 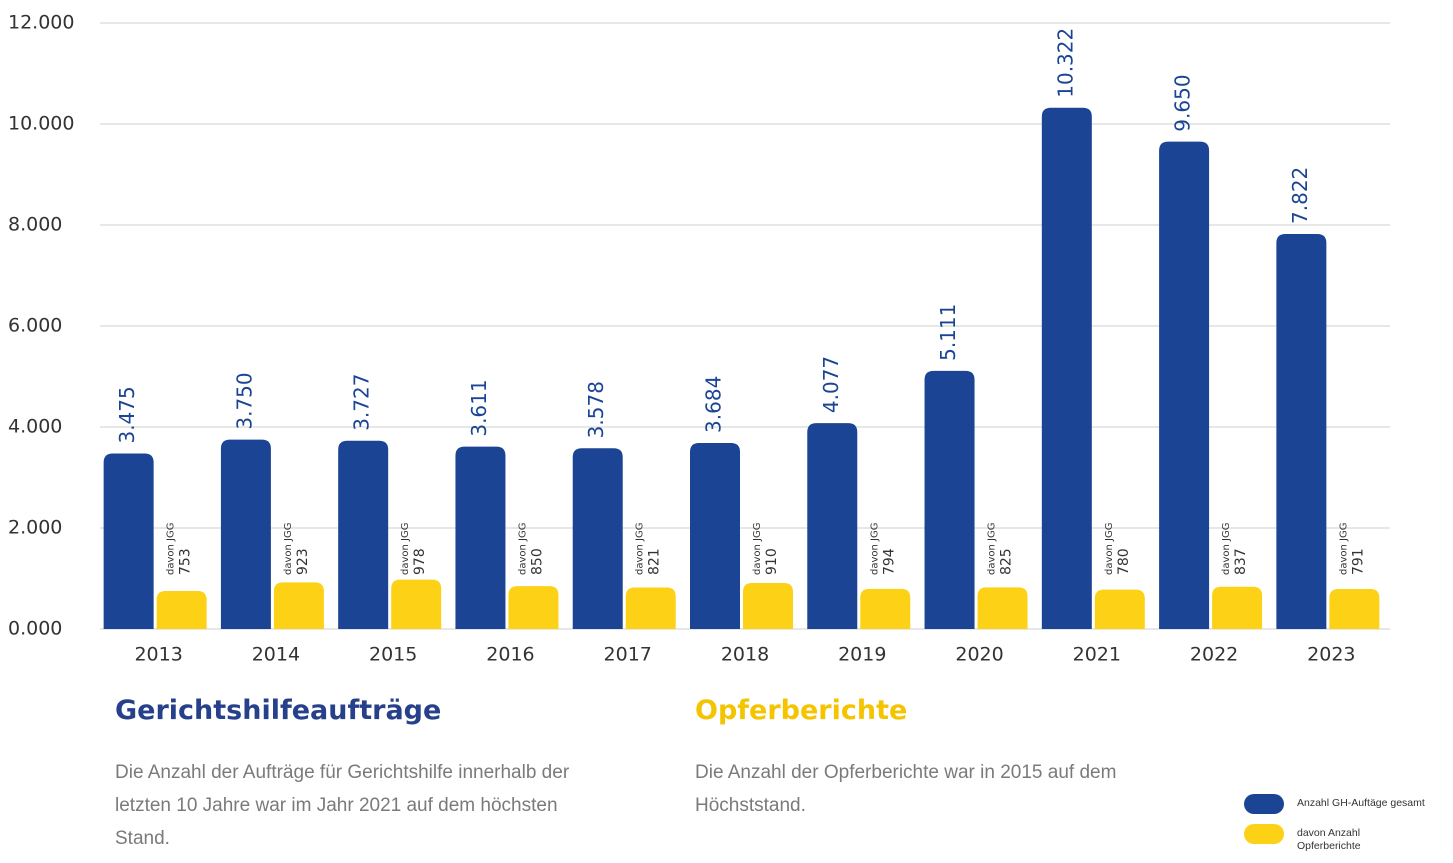 I want to click on value-label: 7.822, so click(x=1300, y=195).